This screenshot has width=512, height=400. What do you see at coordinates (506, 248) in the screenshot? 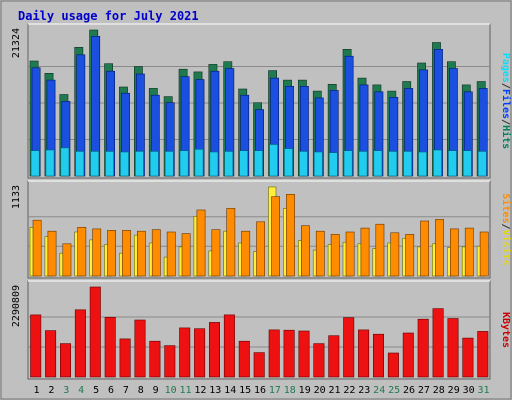
I see `legend-entry: Visits` at bounding box center [506, 248].